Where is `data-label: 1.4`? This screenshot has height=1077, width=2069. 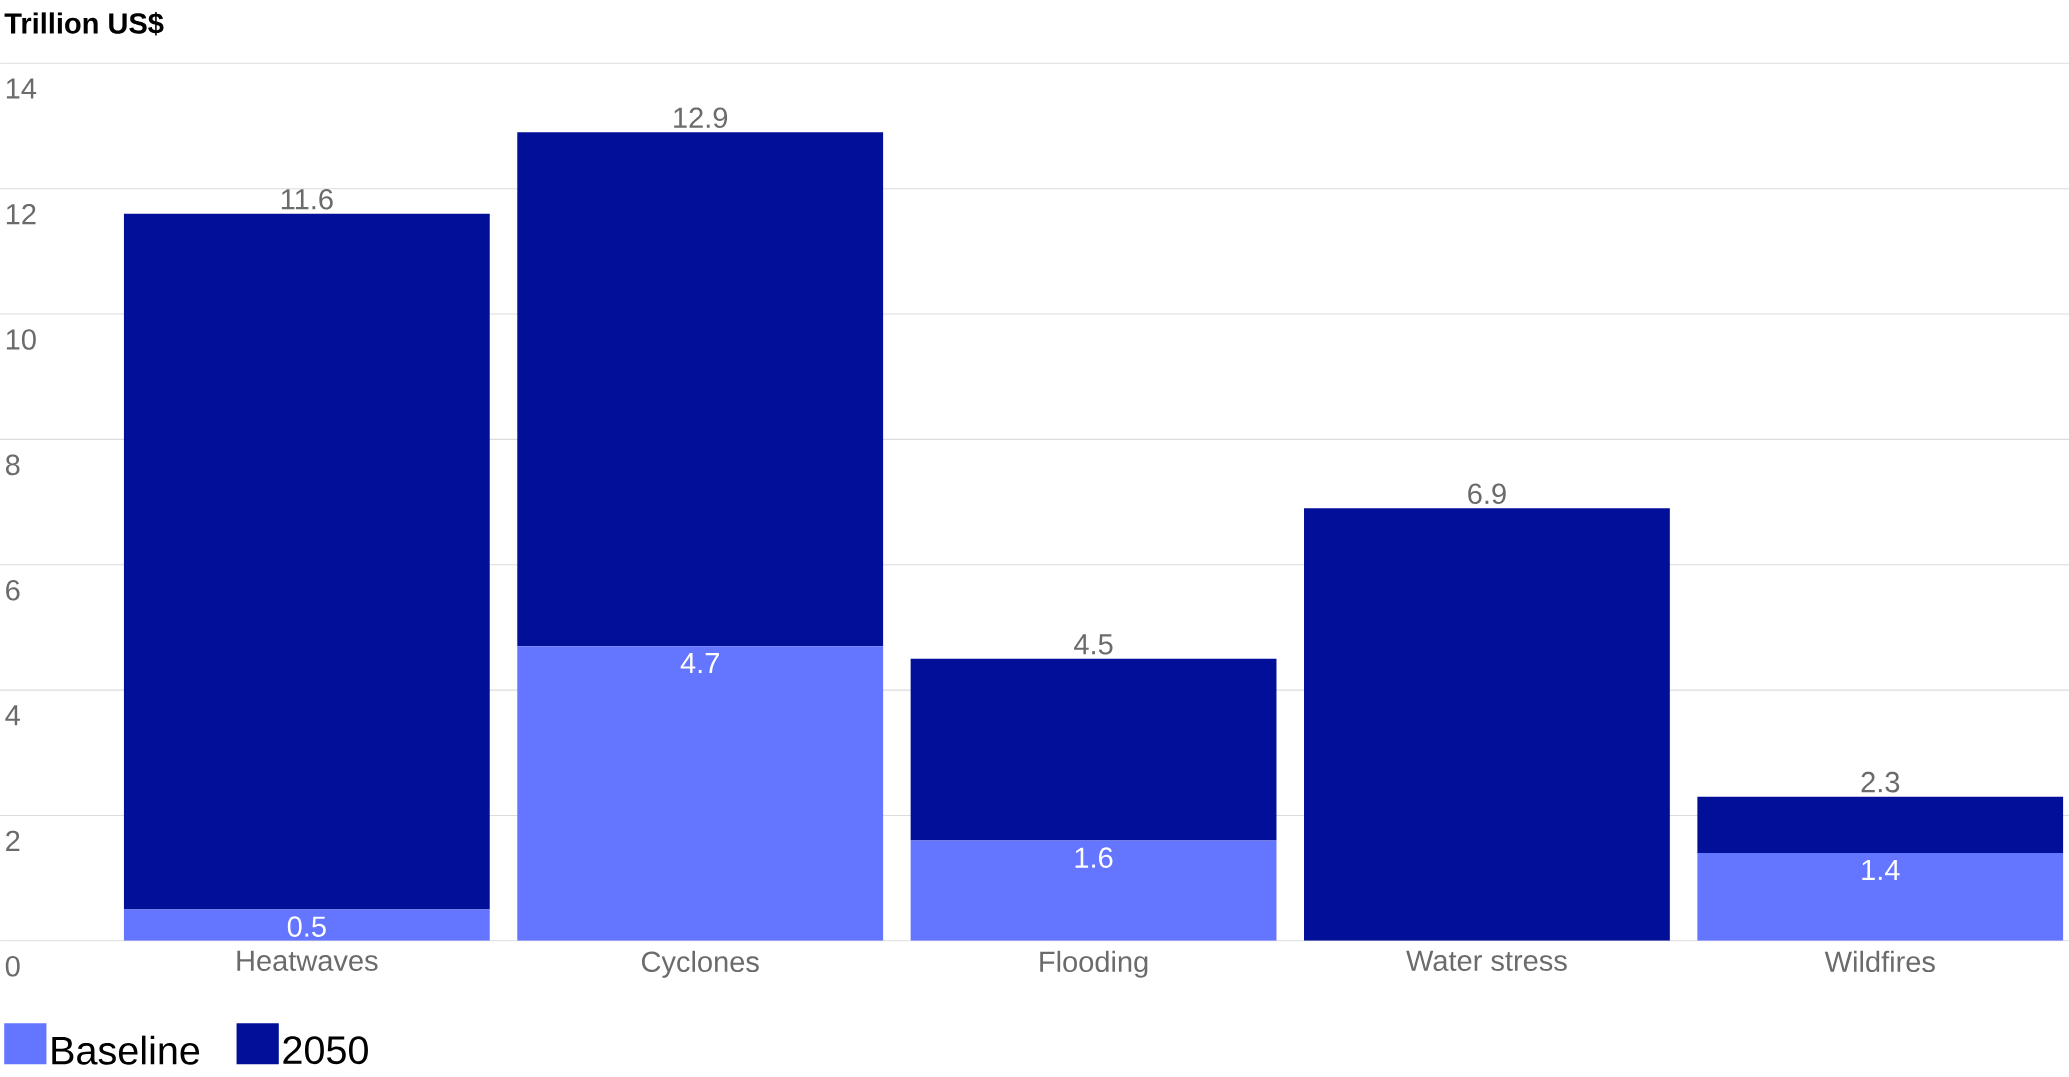
data-label: 1.4 is located at coordinates (1881, 870).